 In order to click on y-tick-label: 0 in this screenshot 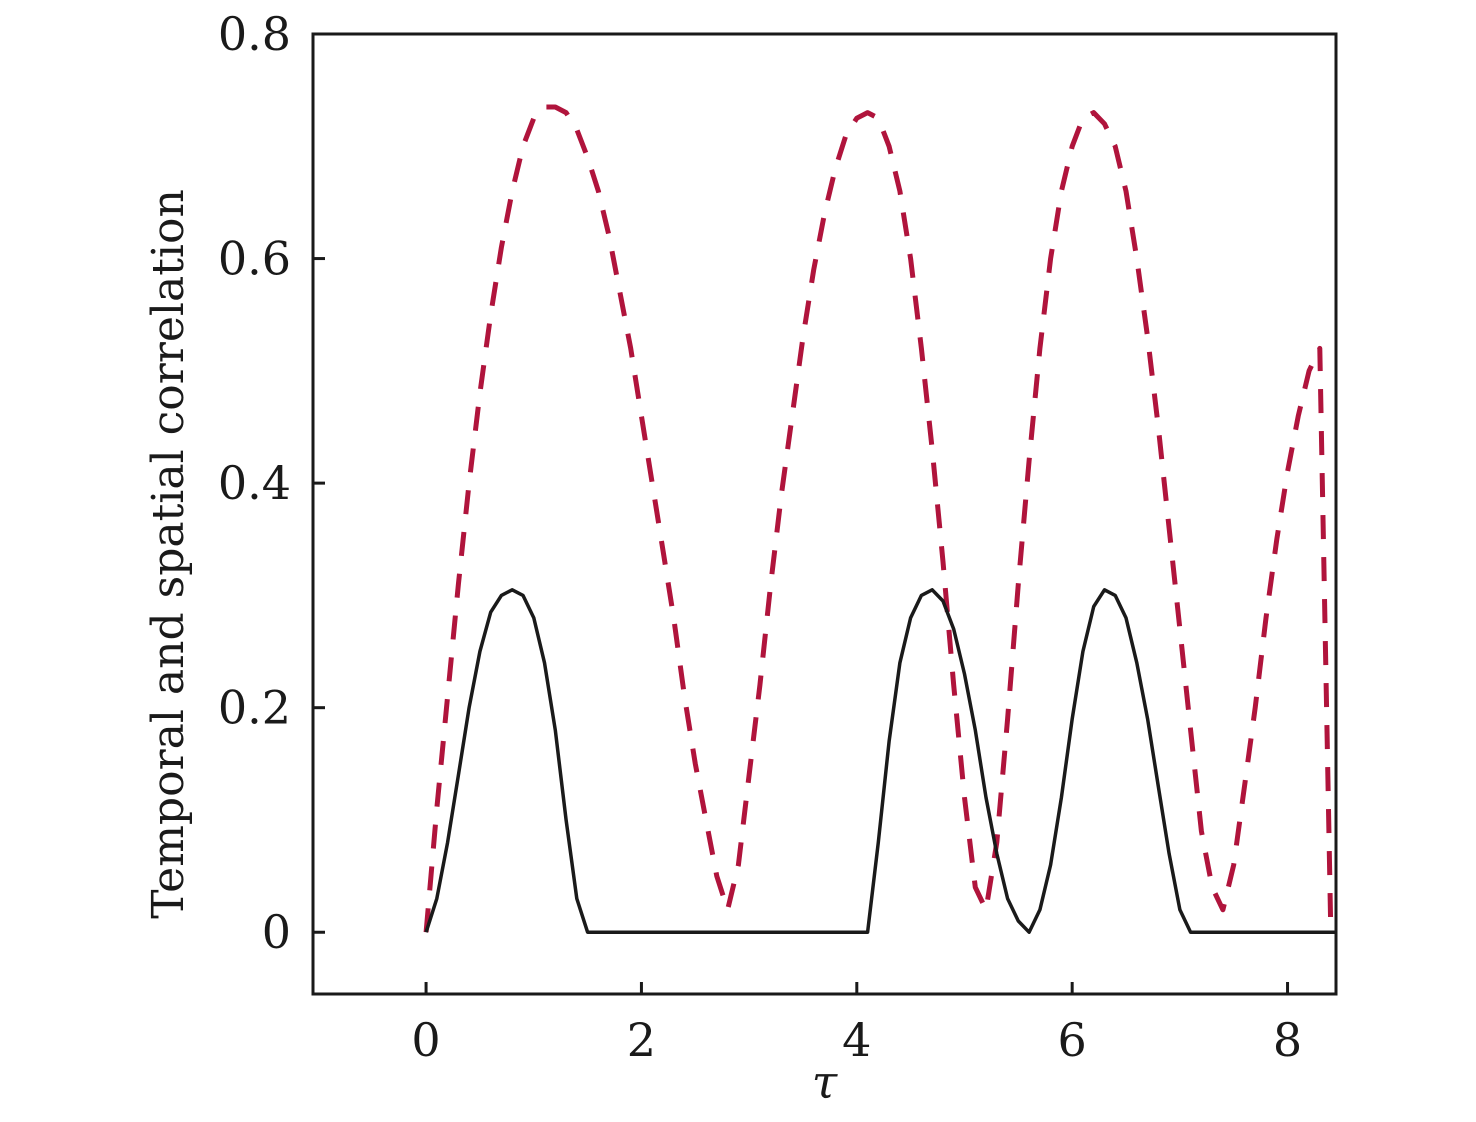, I will do `click(276, 932)`.